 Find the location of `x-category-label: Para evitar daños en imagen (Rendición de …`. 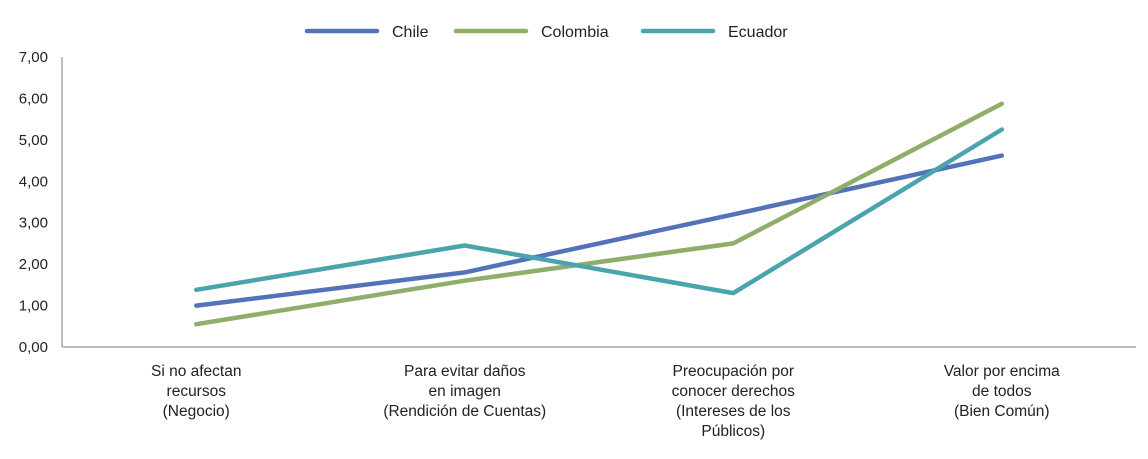

x-category-label: Para evitar daños en imagen (Rendición de … is located at coordinates (464, 391).